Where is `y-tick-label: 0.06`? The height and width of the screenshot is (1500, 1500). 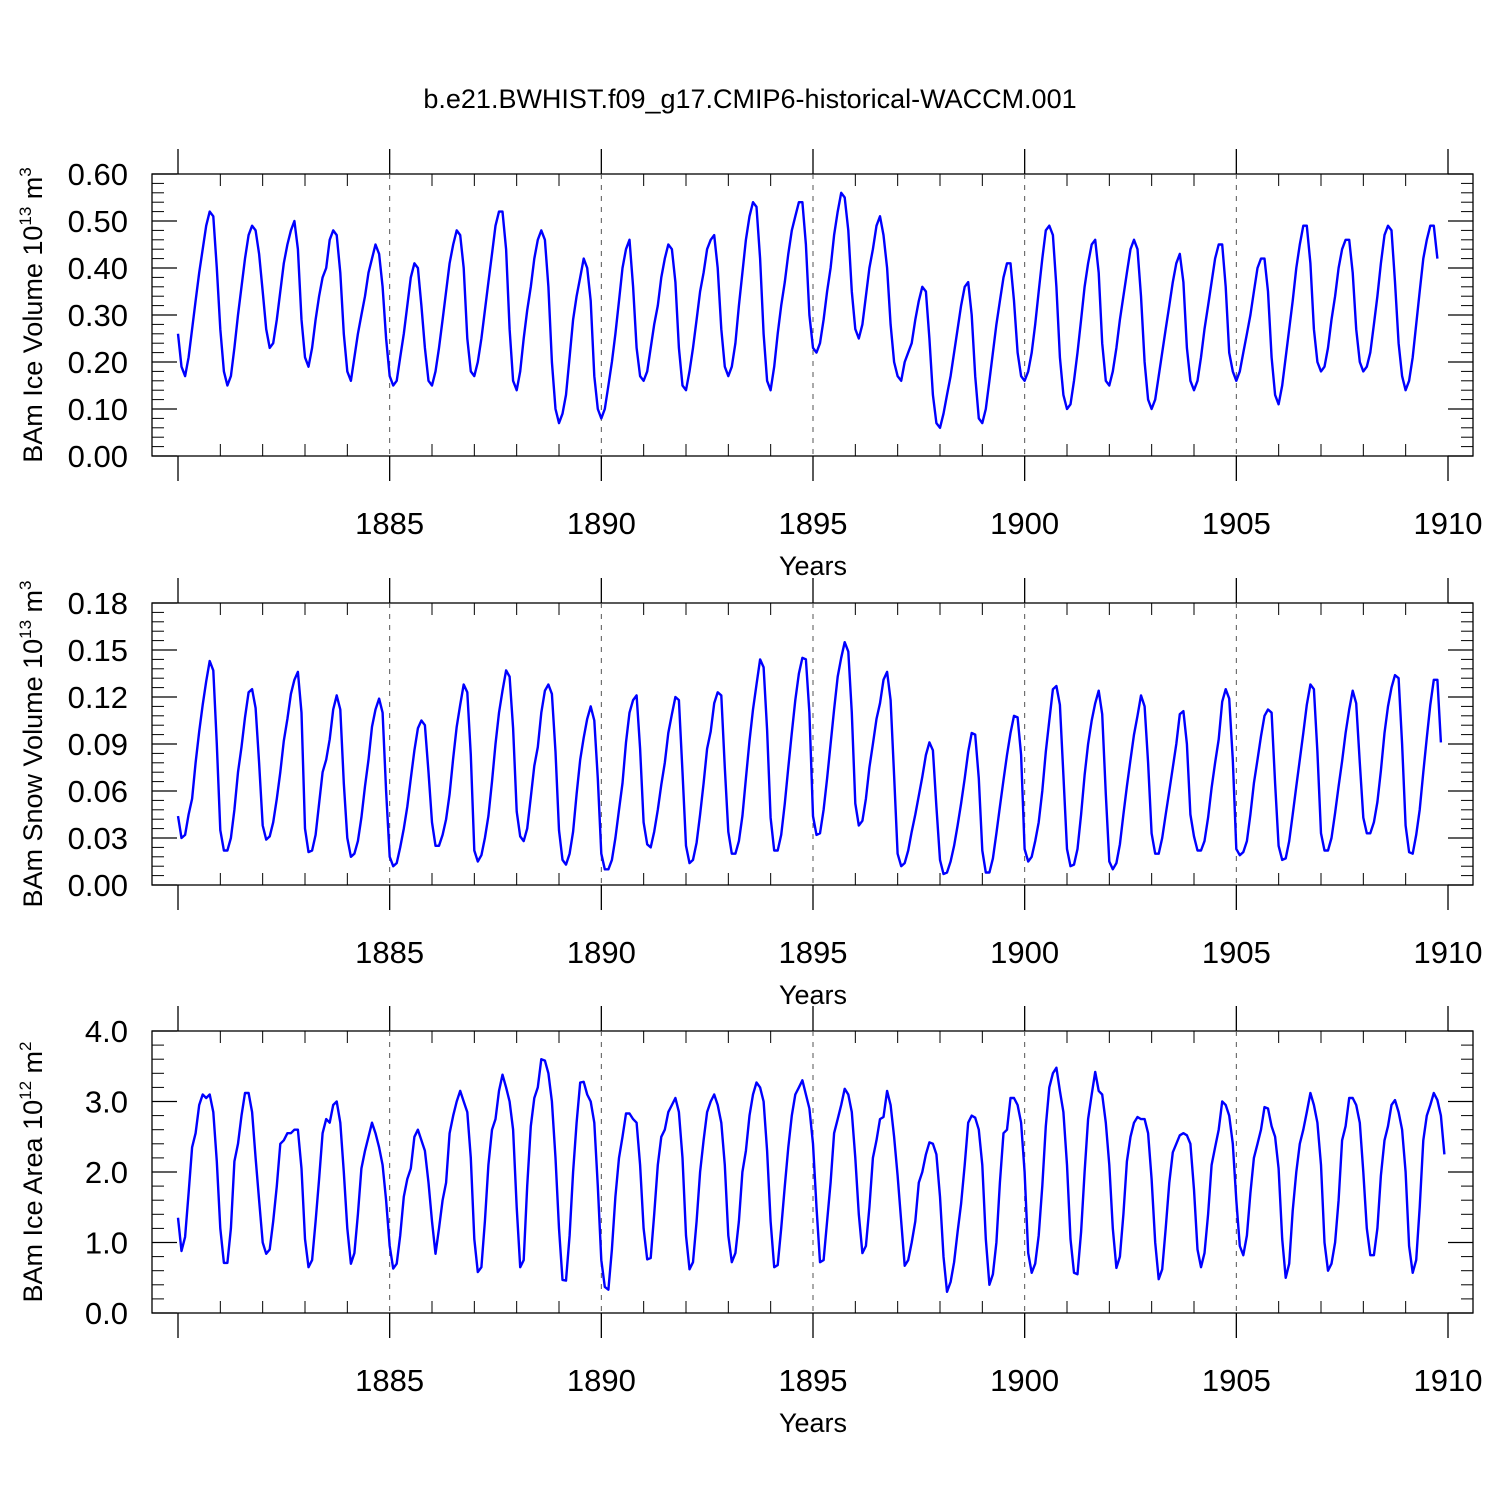 y-tick-label: 0.06 is located at coordinates (98, 791).